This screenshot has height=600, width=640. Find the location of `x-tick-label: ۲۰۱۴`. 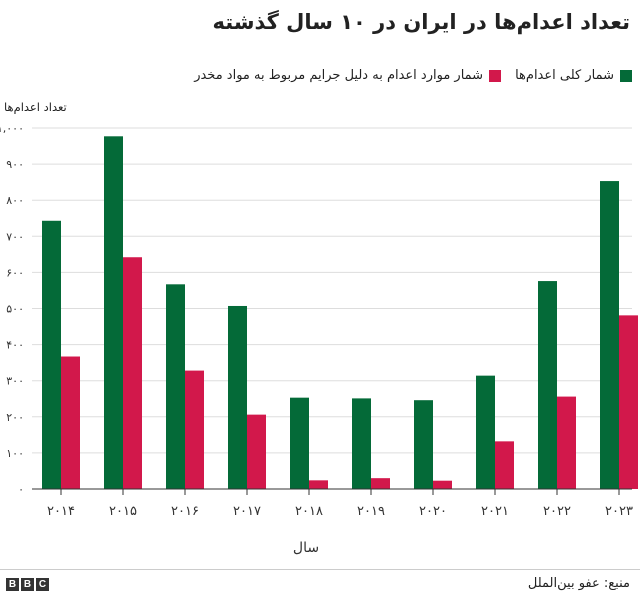

x-tick-label: ۲۰۱۴ is located at coordinates (61, 511).